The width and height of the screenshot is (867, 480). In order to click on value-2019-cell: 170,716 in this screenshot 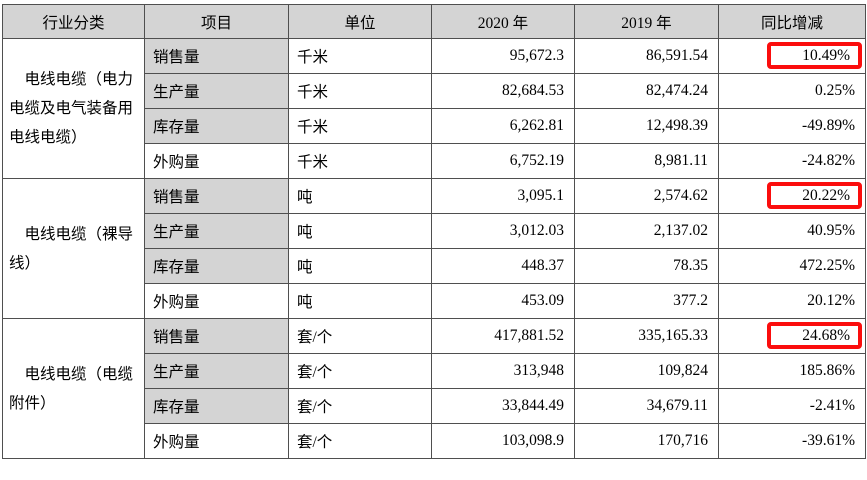, I will do `click(646, 441)`.